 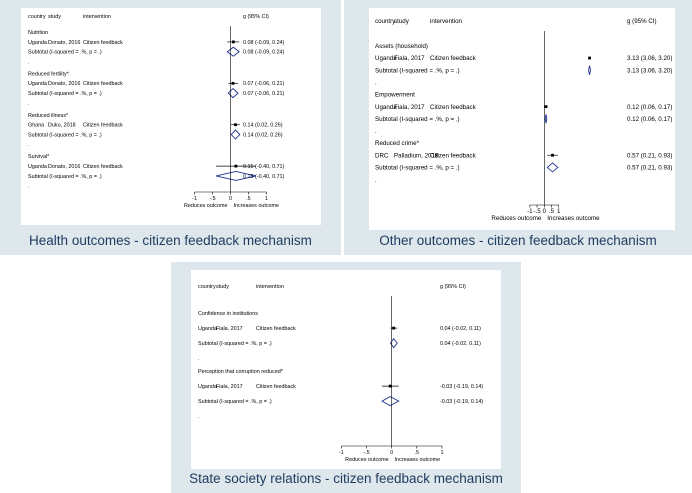 What do you see at coordinates (264, 177) in the screenshot?
I see `subtotal-estimate: 0.15 (-0.40, 0.71)` at bounding box center [264, 177].